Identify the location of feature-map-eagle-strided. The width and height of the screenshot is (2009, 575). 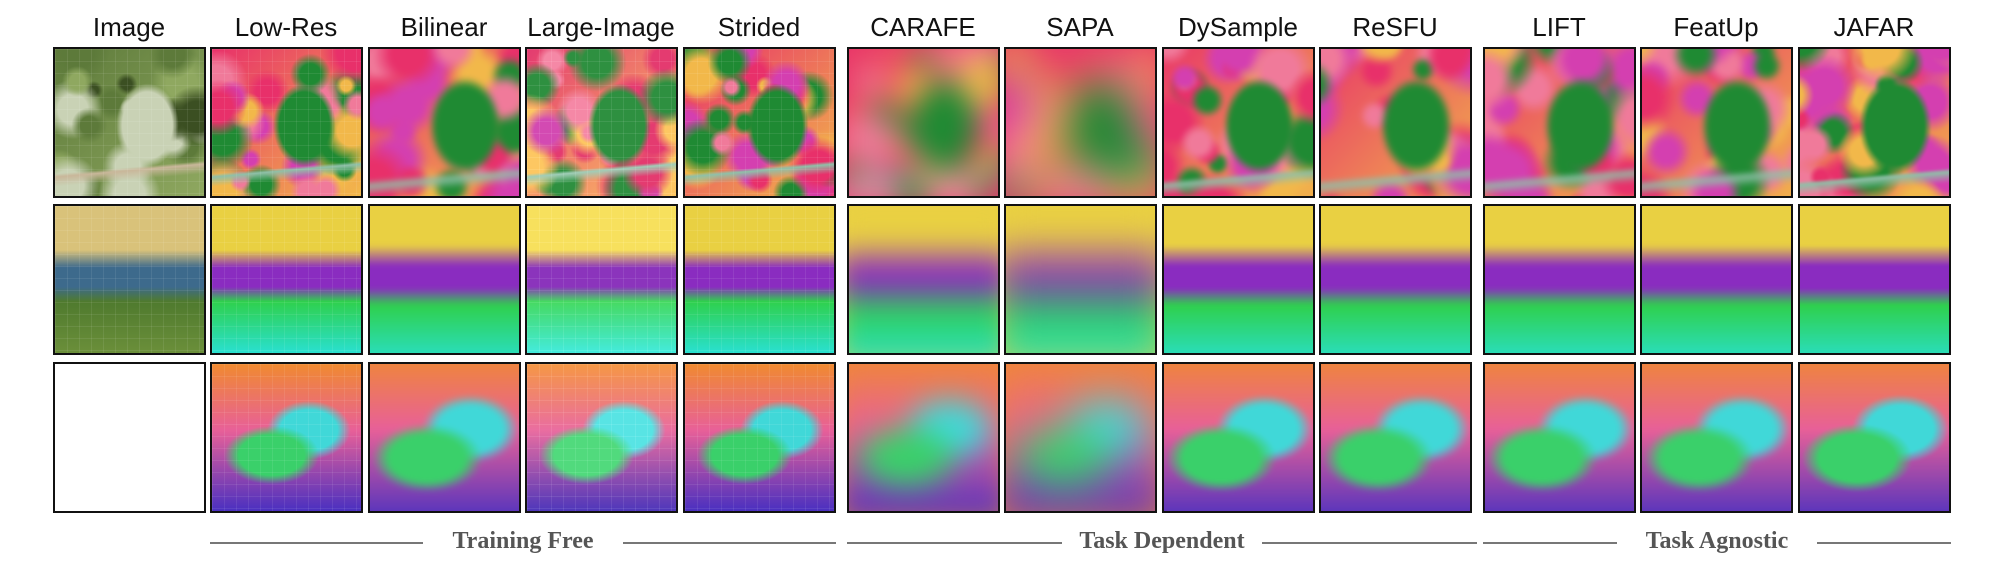
(759, 122).